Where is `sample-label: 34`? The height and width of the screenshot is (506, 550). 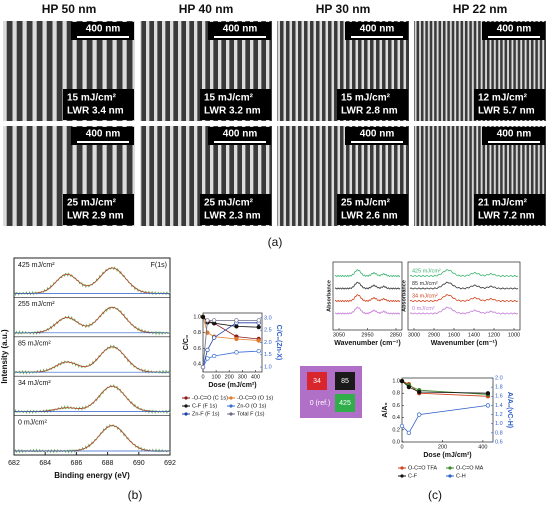 sample-label: 34 is located at coordinates (317, 381).